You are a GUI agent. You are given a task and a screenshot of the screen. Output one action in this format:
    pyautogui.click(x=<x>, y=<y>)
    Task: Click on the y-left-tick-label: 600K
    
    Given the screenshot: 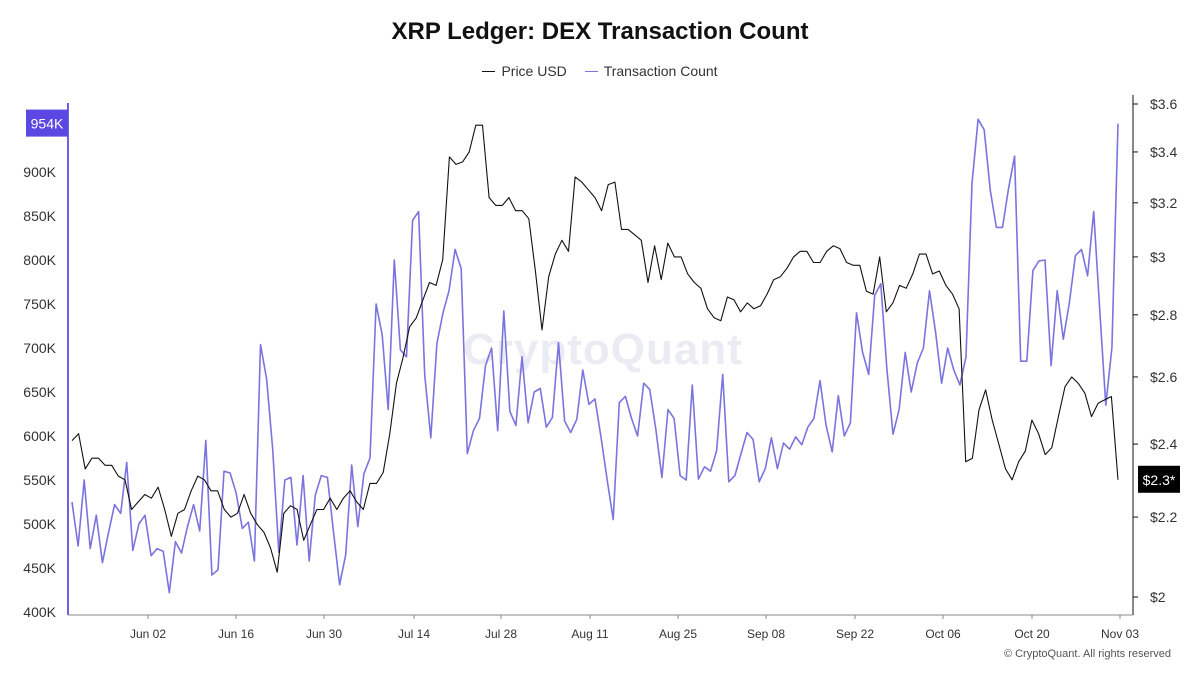 What is the action you would take?
    pyautogui.click(x=39, y=436)
    